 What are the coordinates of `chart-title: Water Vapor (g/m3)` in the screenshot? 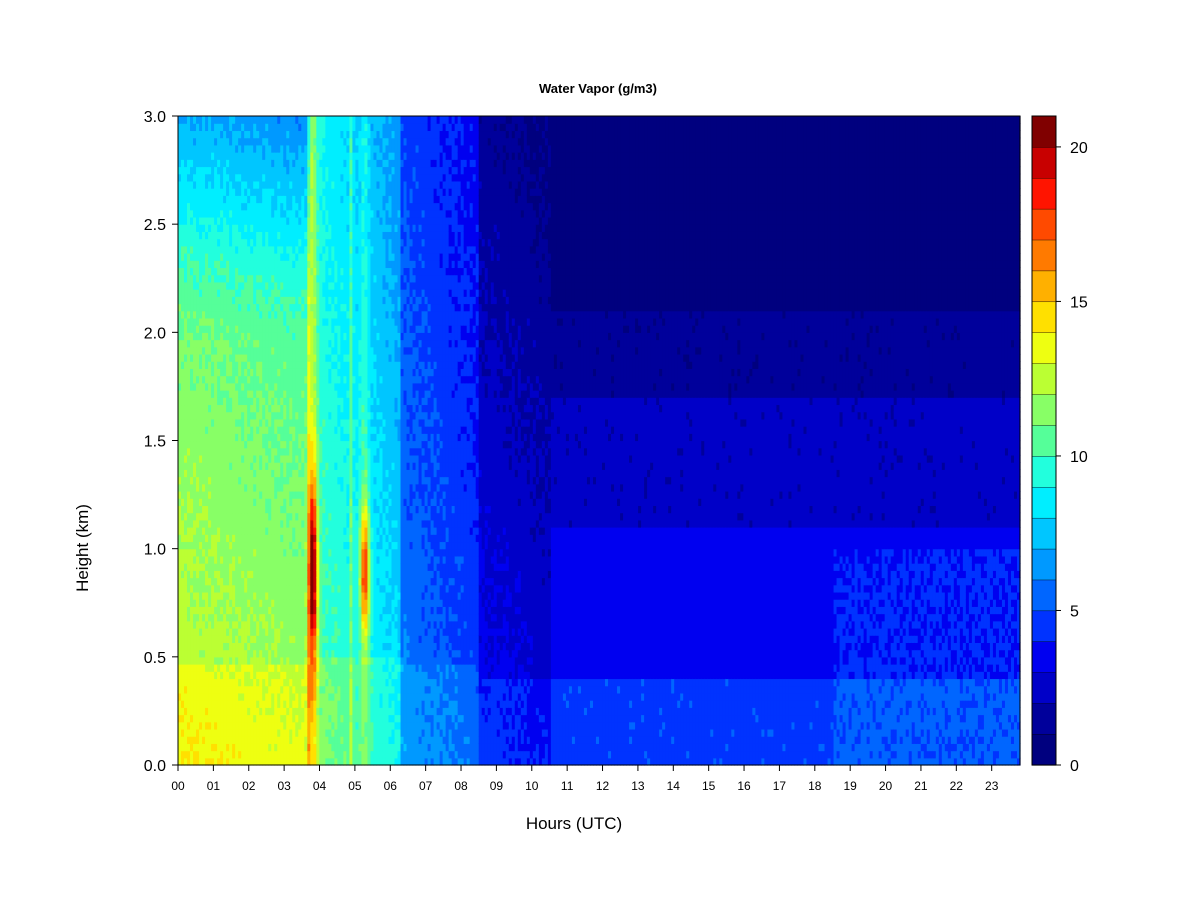 It's located at (598, 88).